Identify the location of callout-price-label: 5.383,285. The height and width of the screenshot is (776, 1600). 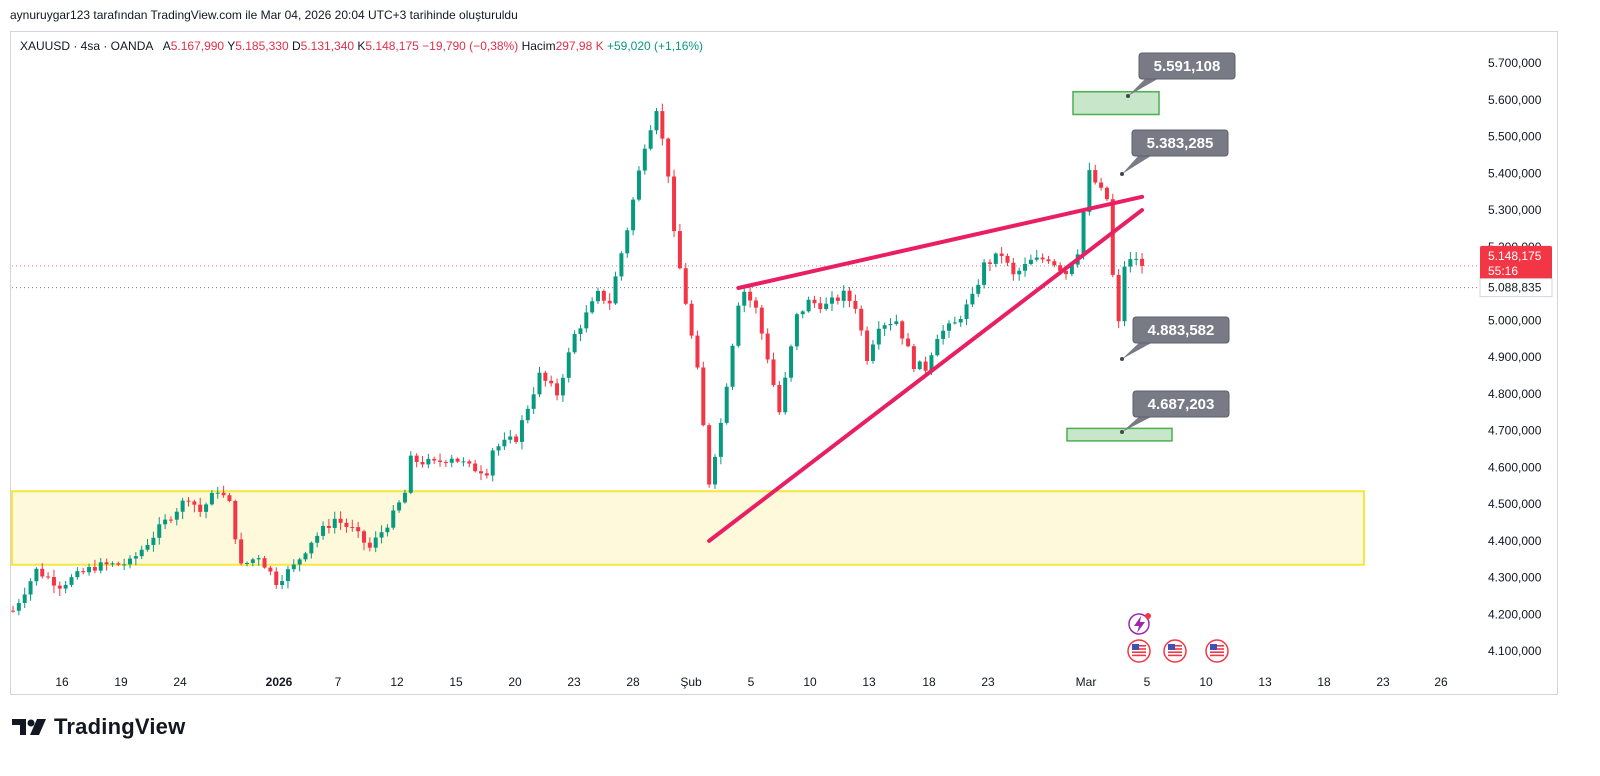
(1180, 143).